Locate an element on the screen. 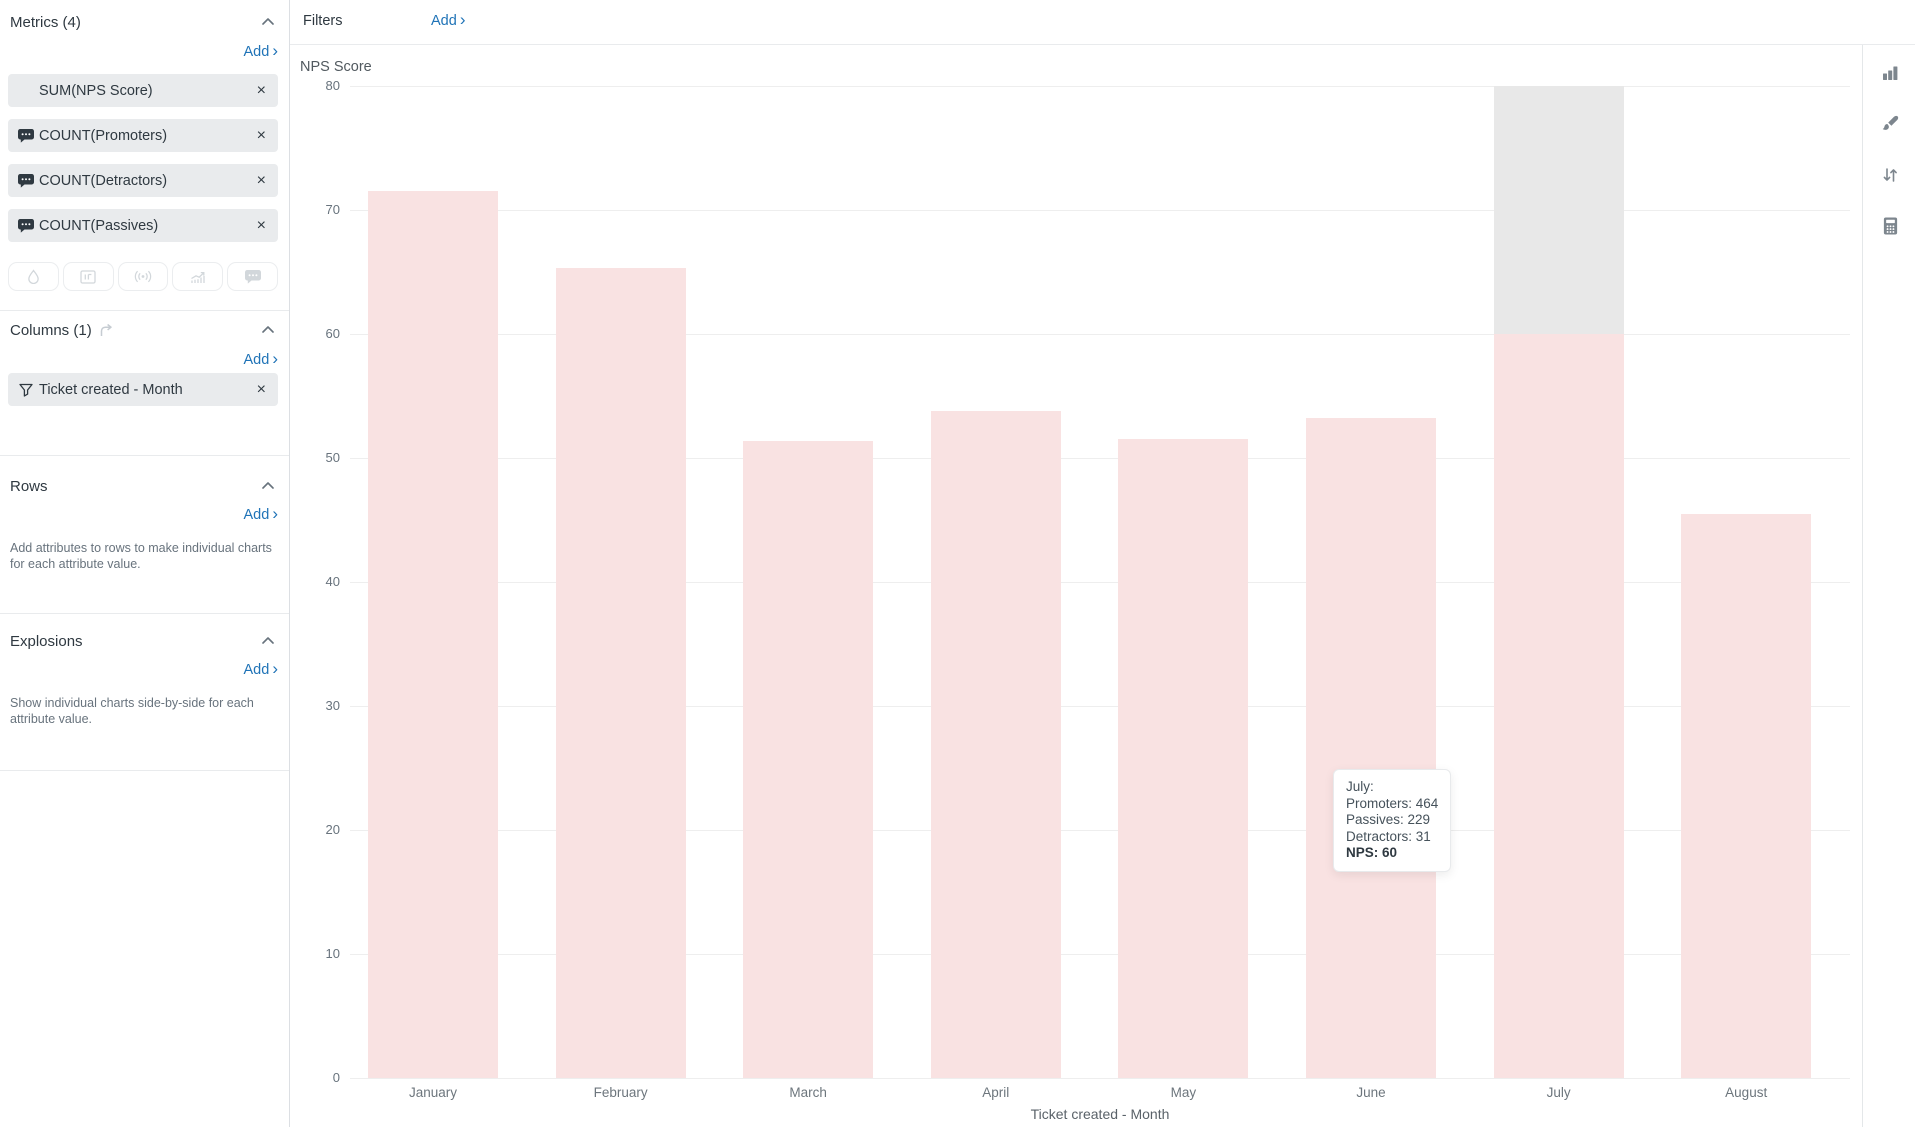 The width and height of the screenshot is (1915, 1127). y-axis-tick-label: 30 is located at coordinates (332, 705).